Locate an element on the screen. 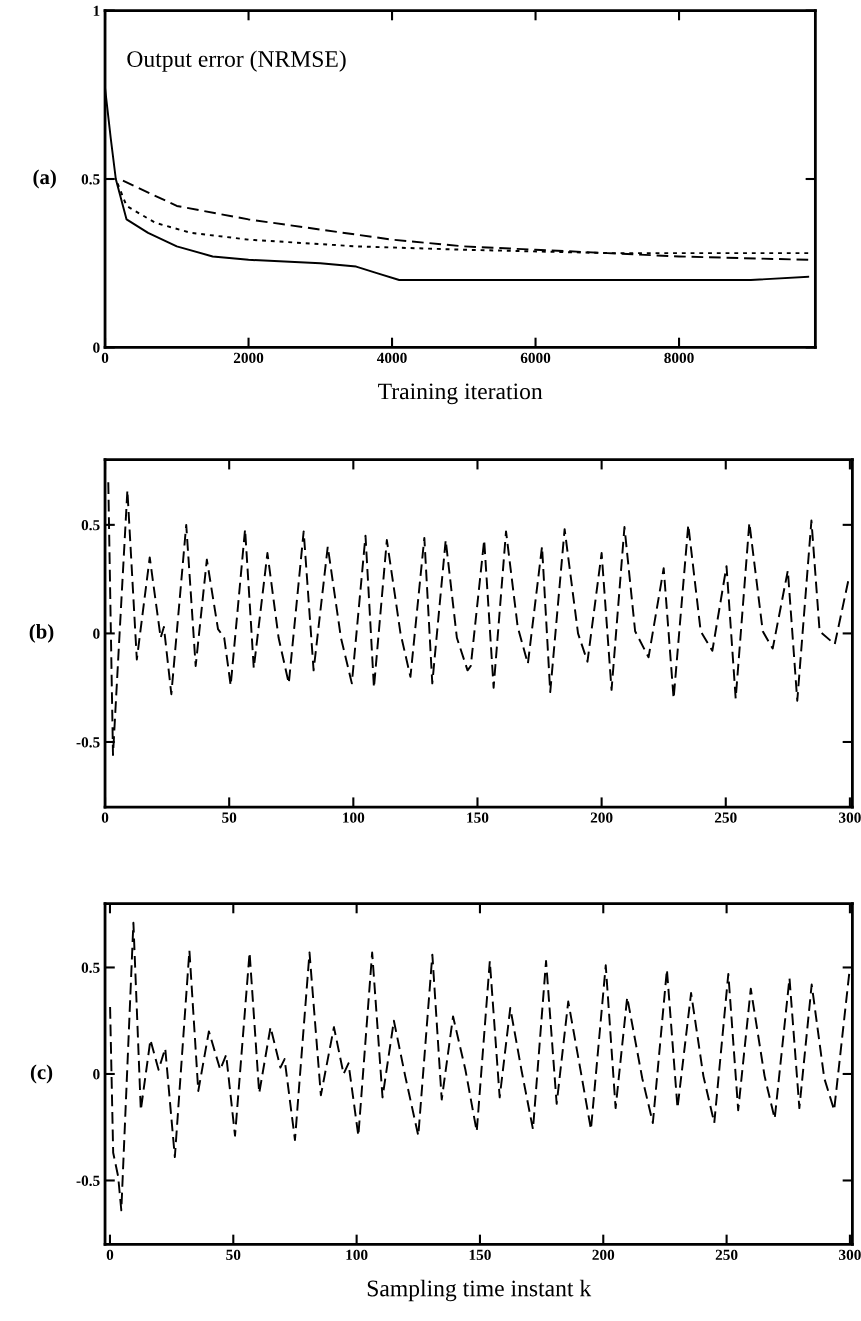 This screenshot has width=861, height=1321. x-axis-title: Training iteration is located at coordinates (460, 394).